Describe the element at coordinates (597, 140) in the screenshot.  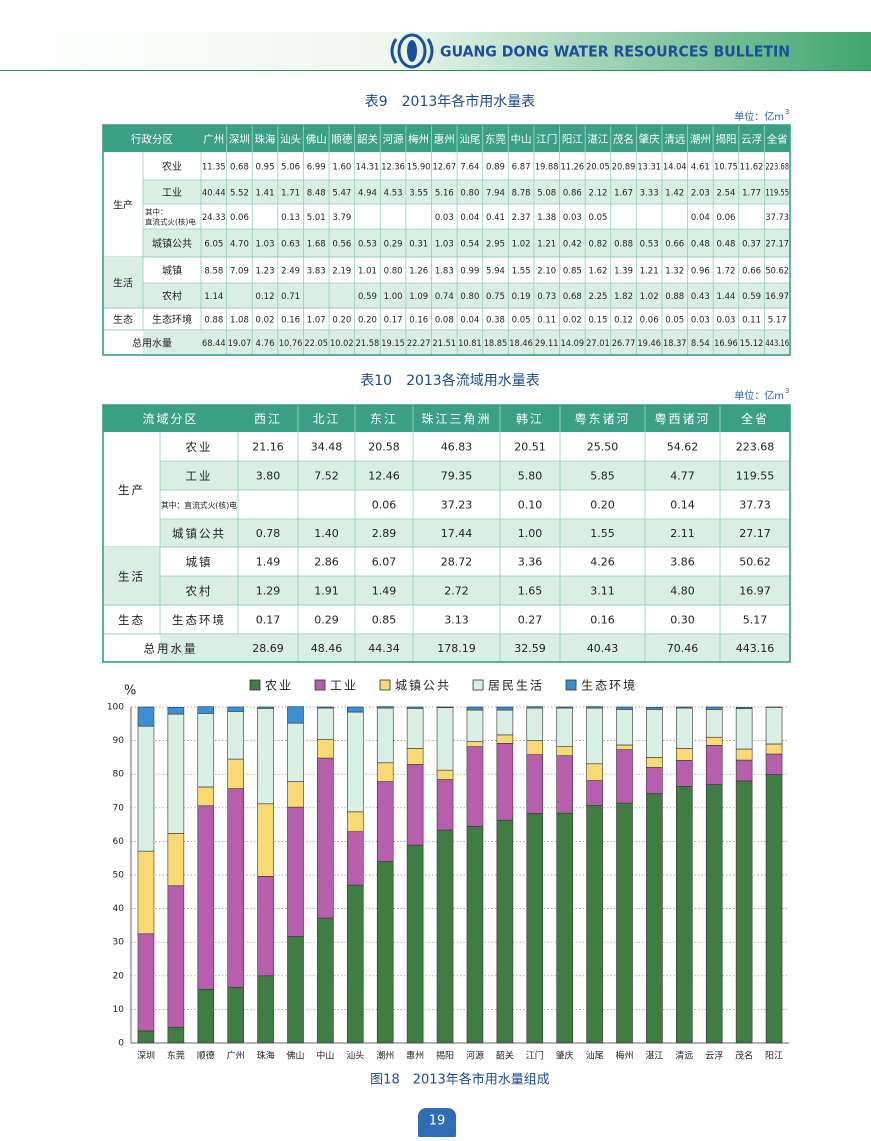
I see `column-header: 湛江` at that location.